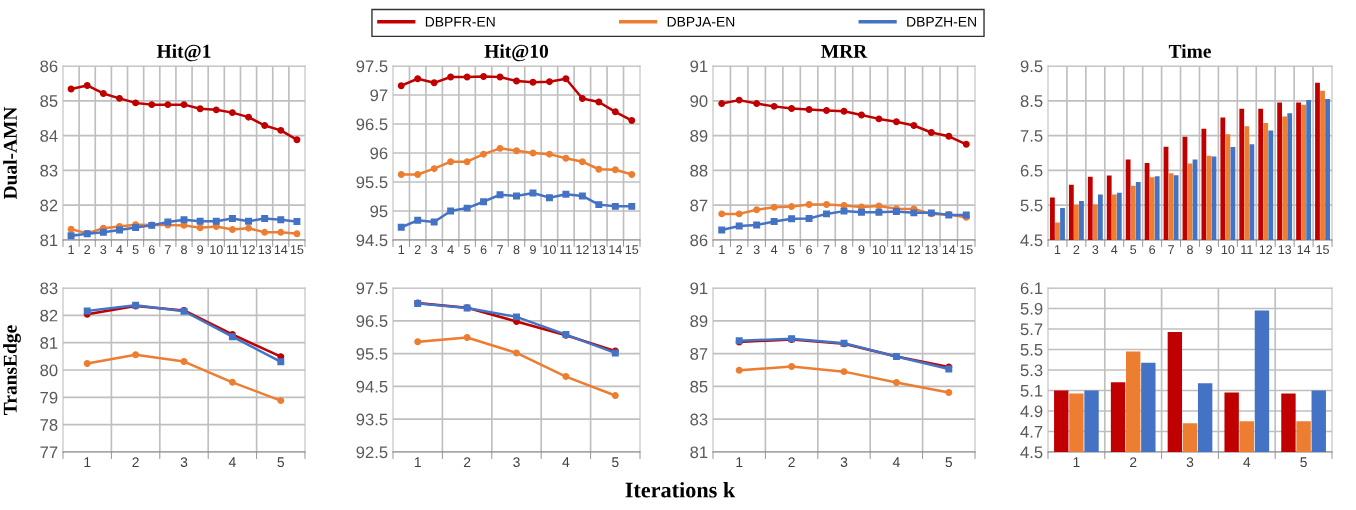 The image size is (1356, 510). I want to click on y-tick-label: 92.5, so click(372, 452).